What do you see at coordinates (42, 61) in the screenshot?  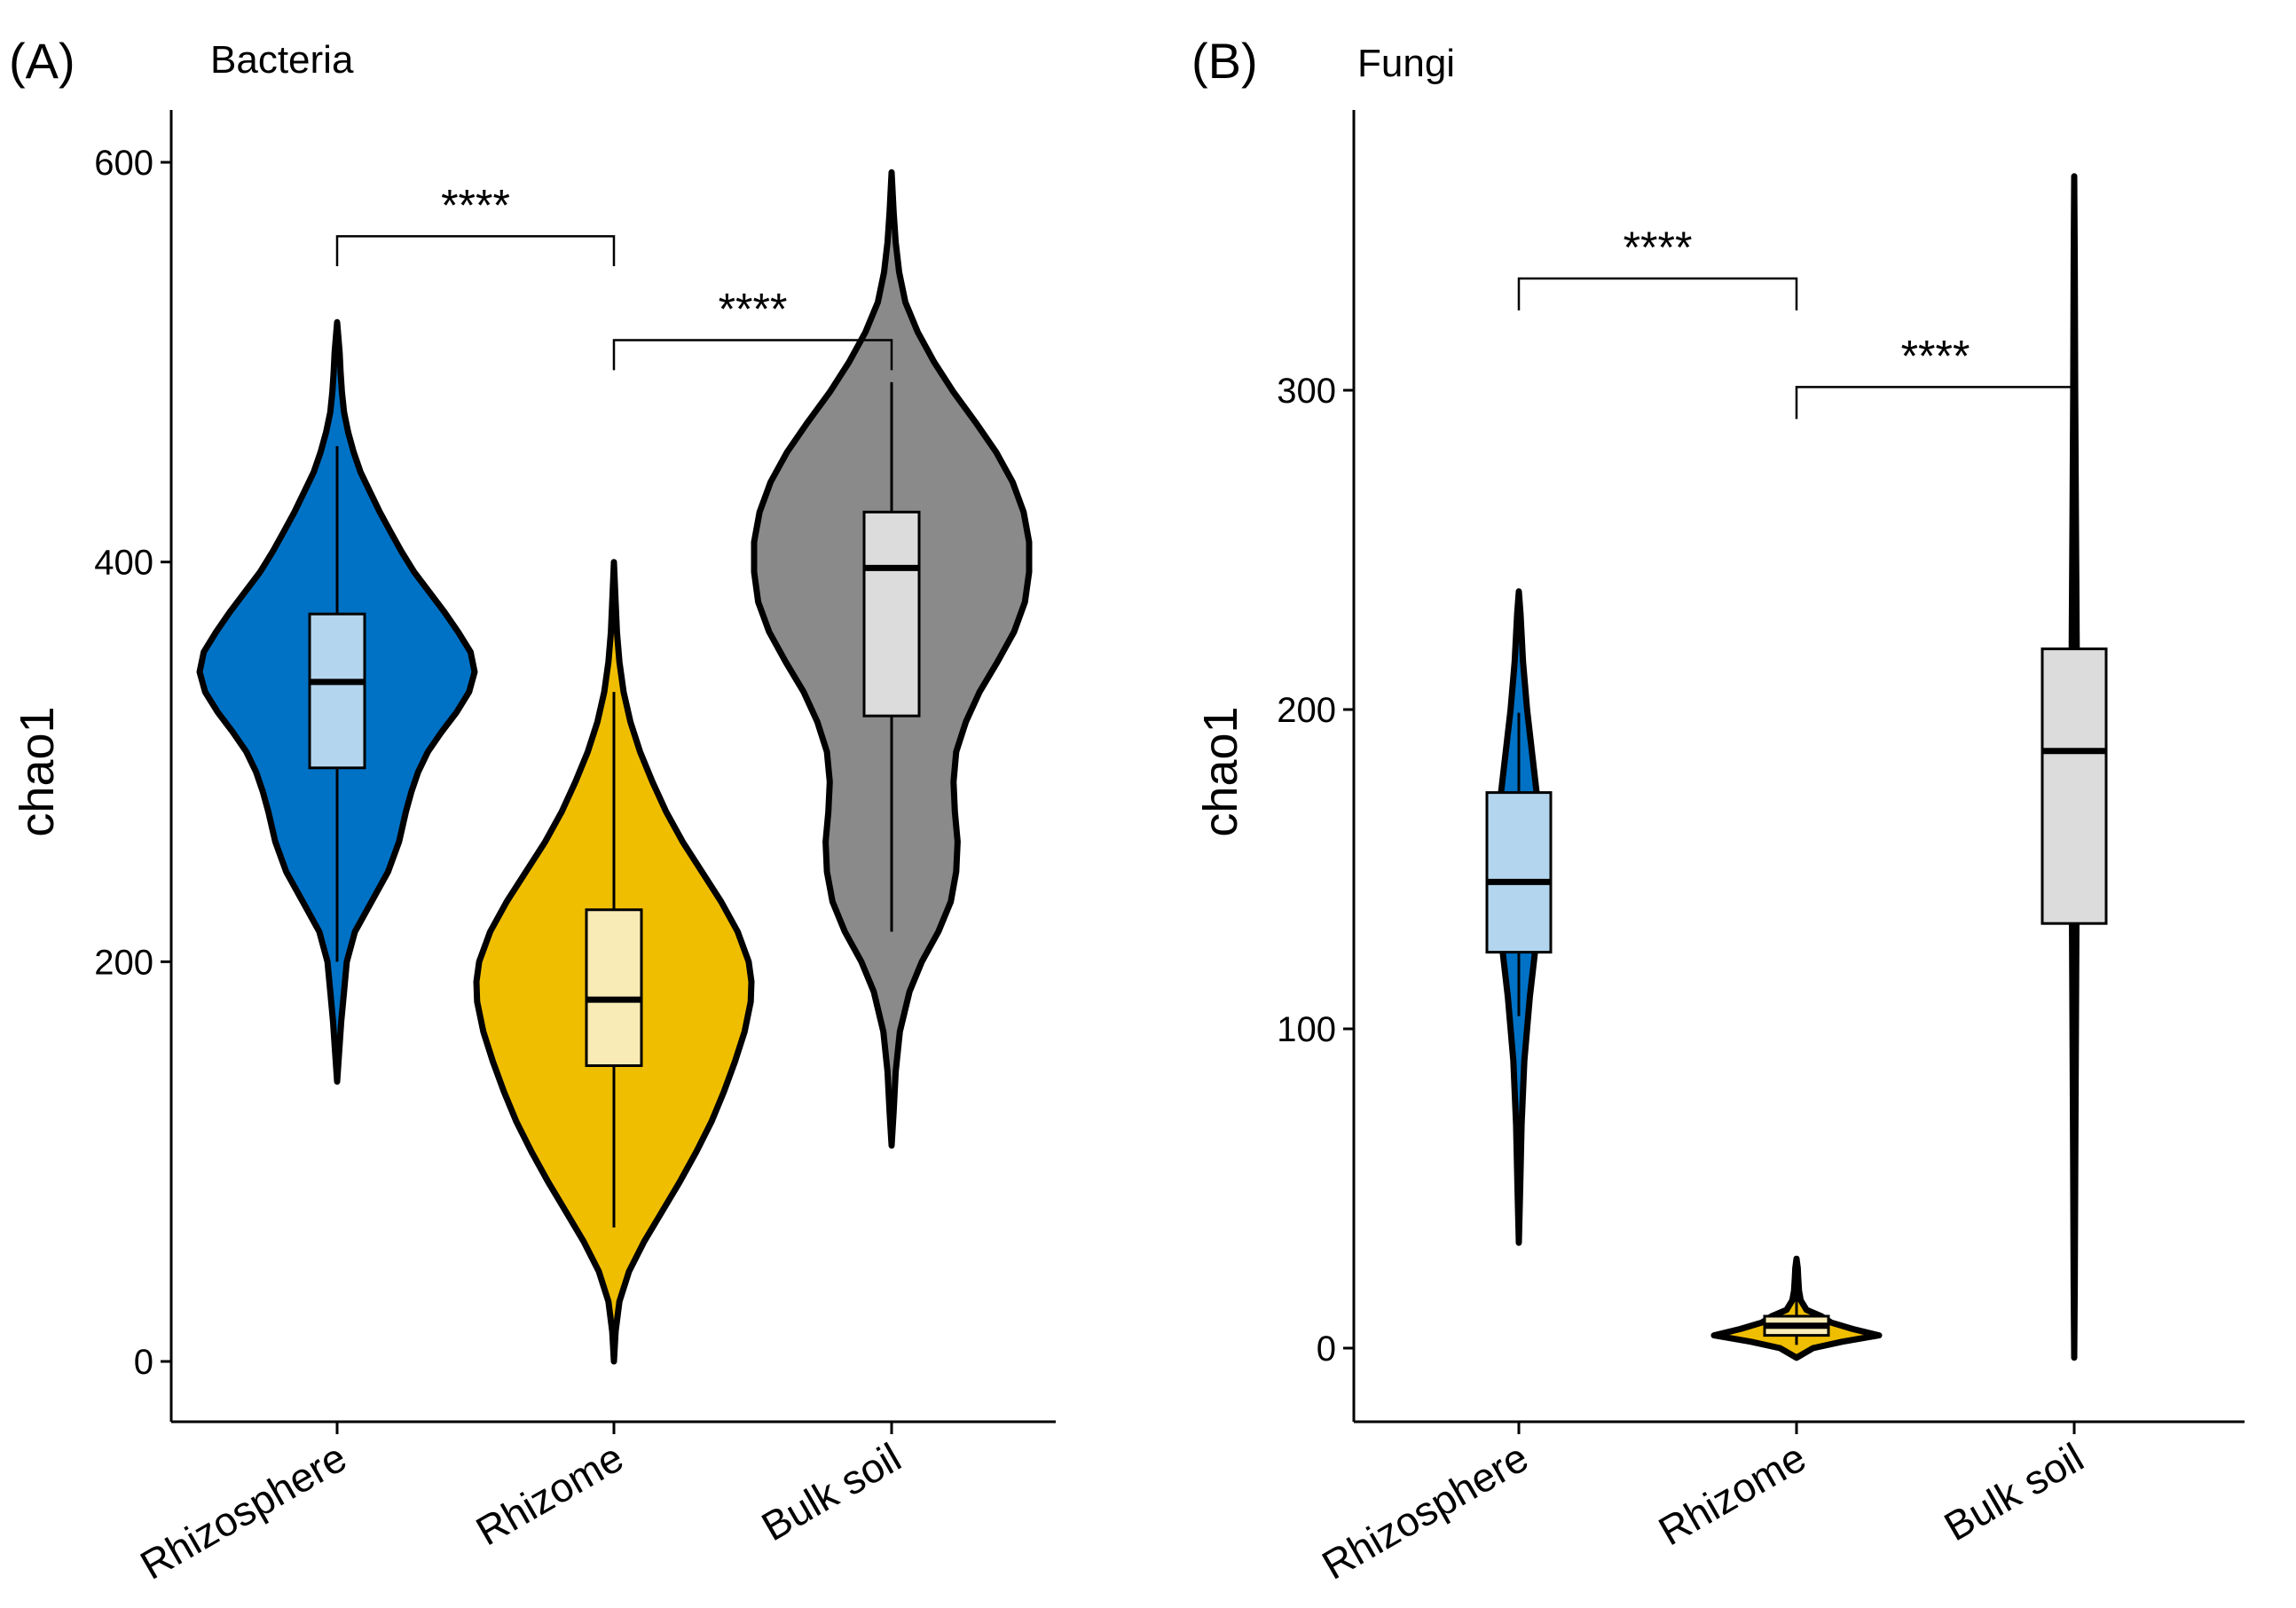 I see `panel-label: (A)` at bounding box center [42, 61].